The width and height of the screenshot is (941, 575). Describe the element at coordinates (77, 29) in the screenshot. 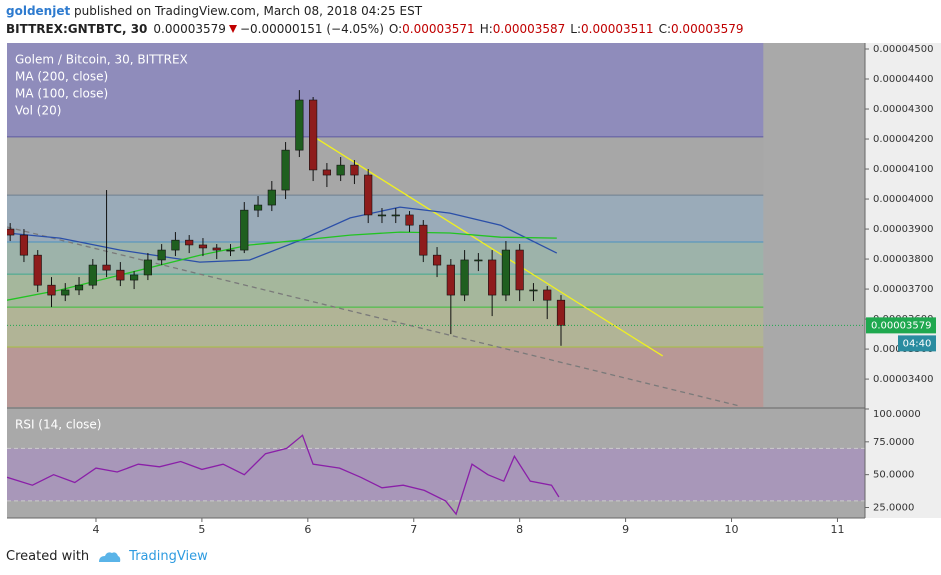

I see `symbol: BITTREX:GNTBTC, 30` at that location.